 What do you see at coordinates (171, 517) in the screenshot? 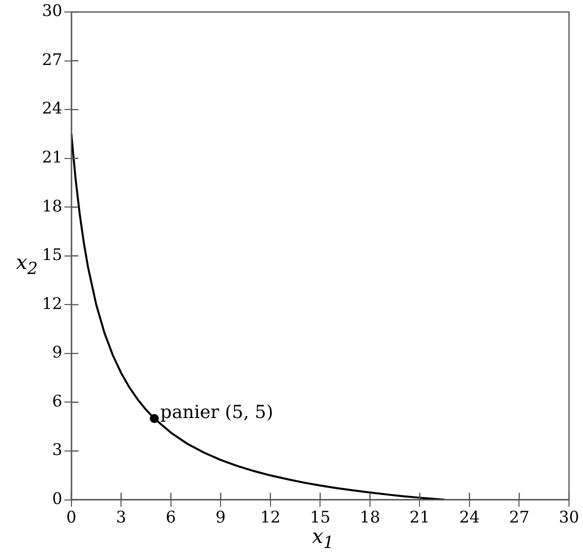
I see `x-tick-label: 6` at bounding box center [171, 517].